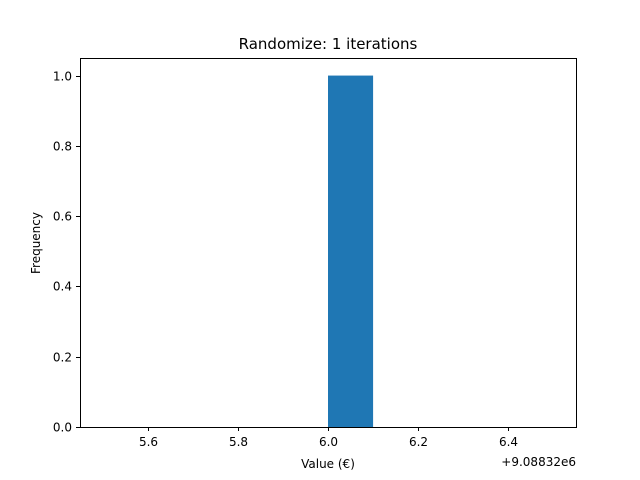 The image size is (640, 480). I want to click on x-tick-label-2: 6.0, so click(328, 442).